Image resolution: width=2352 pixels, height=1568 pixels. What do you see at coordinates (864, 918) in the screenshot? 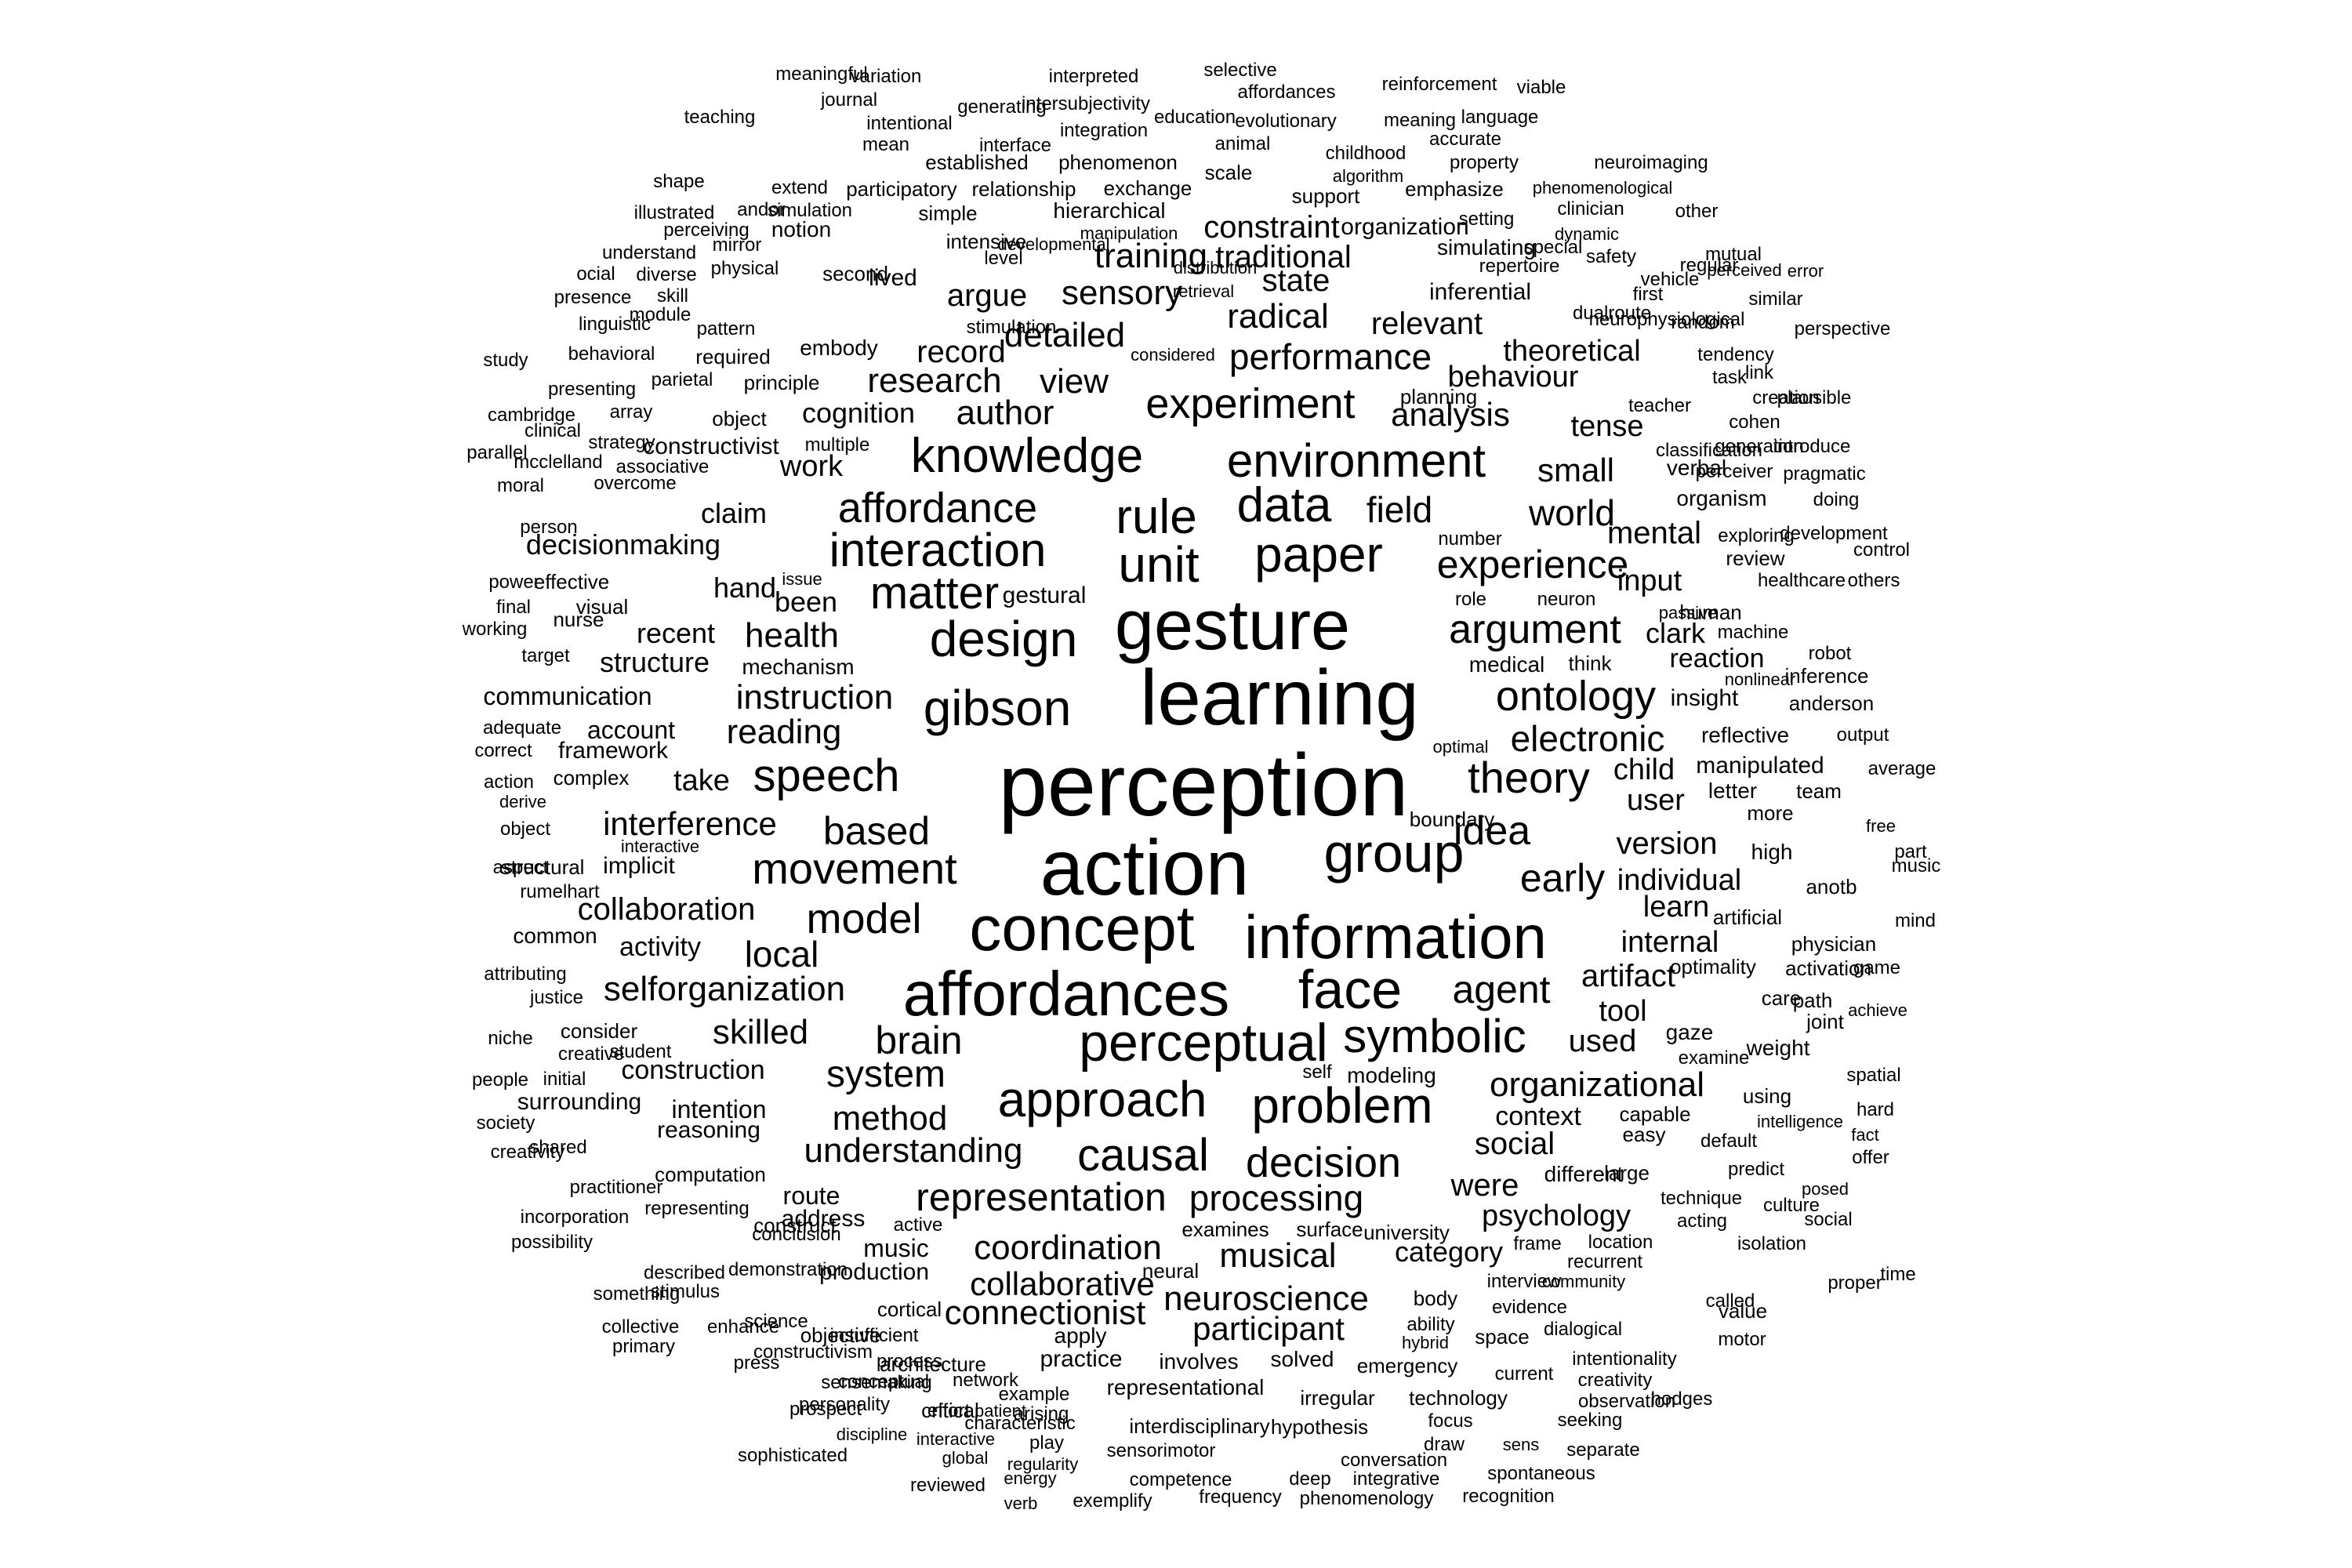
I see `cloud-word: model` at bounding box center [864, 918].